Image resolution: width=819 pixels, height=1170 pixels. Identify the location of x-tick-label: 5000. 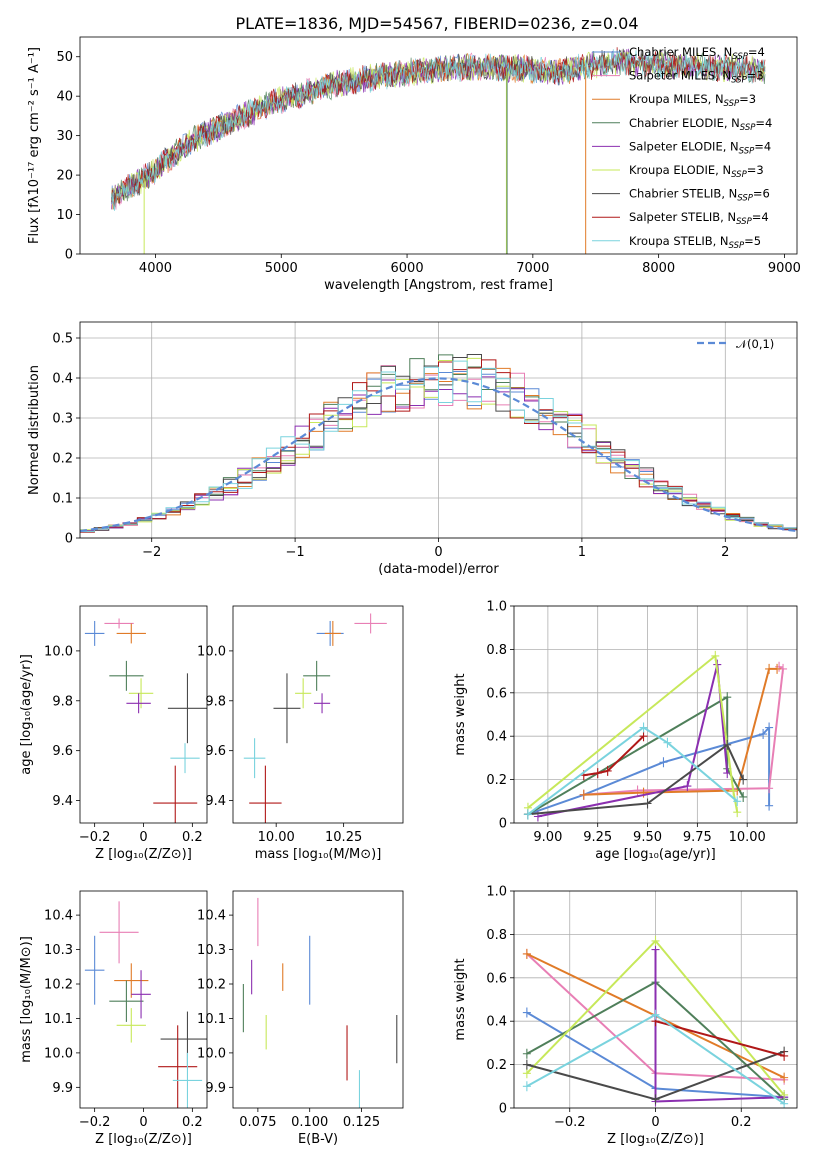
(281, 268).